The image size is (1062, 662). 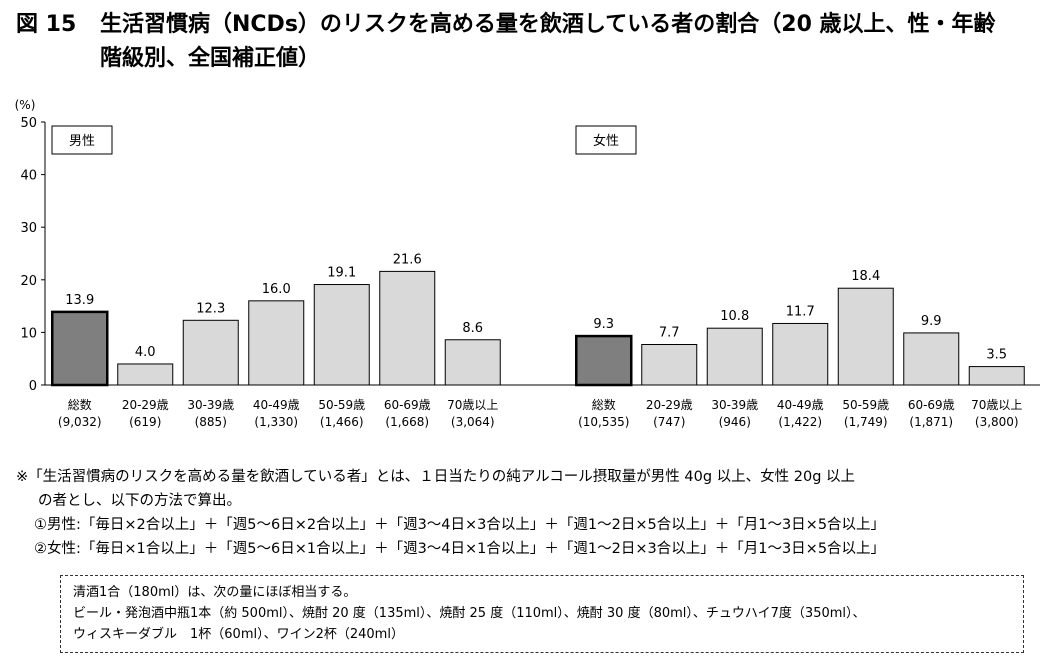 I want to click on x-tick-sample-size: (3,064), so click(x=473, y=422).